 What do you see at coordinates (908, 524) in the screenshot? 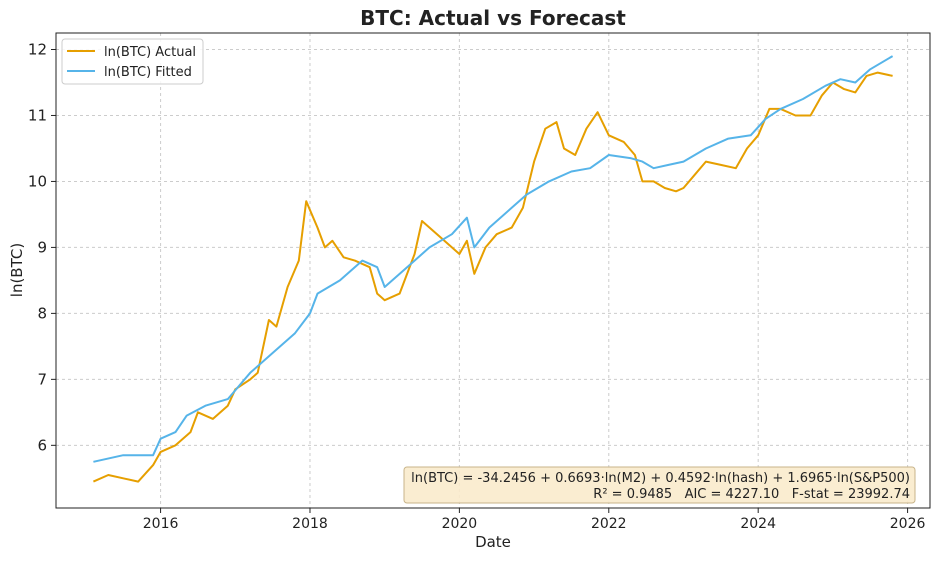
I see `x-tick-label: 2026` at bounding box center [908, 524].